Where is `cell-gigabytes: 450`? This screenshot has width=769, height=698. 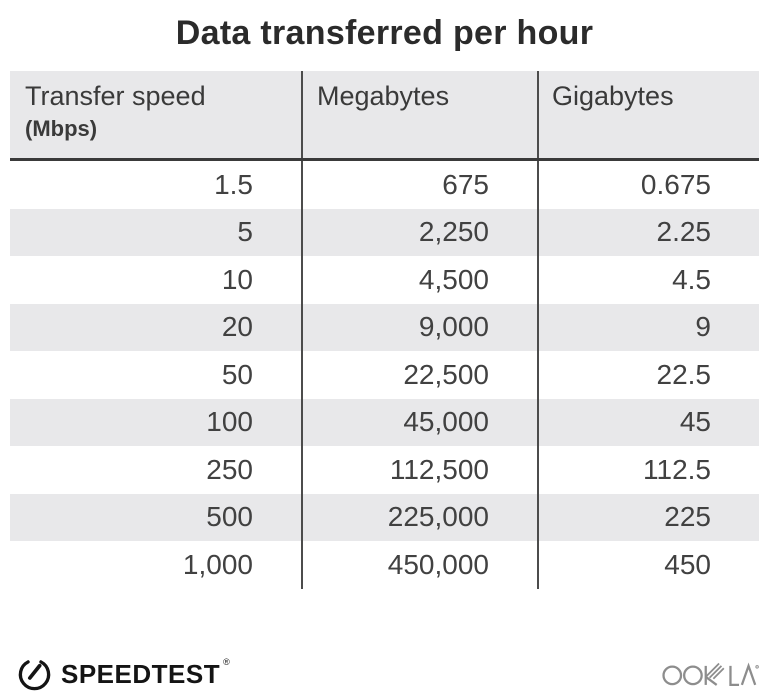
cell-gigabytes: 450 is located at coordinates (687, 564).